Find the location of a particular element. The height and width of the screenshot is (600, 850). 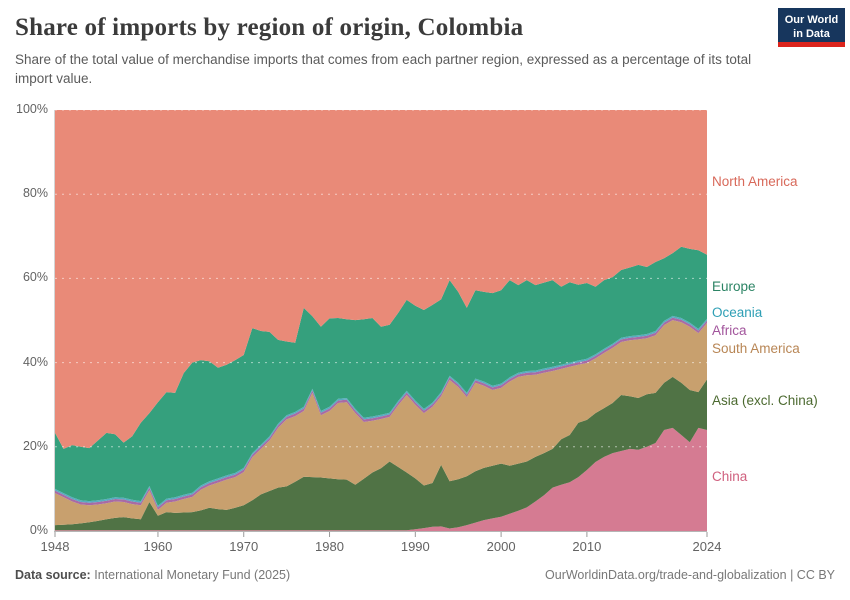

owid-logo-stripe is located at coordinates (811, 44).